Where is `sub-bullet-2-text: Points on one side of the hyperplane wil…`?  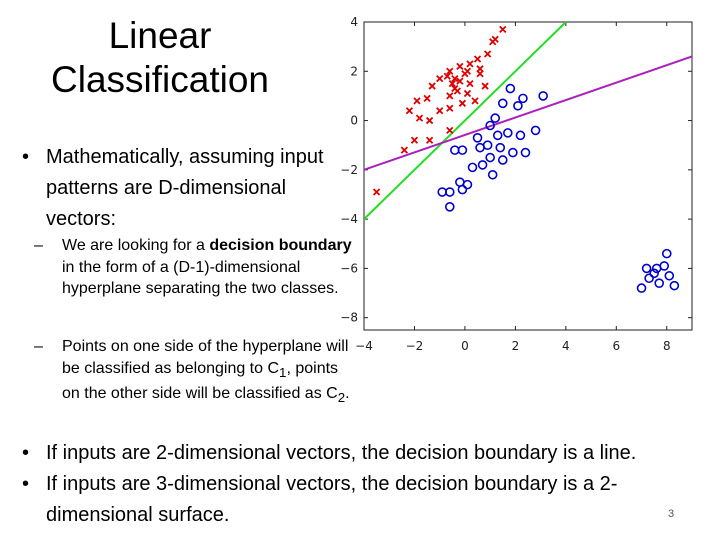
sub-bullet-2-text: Points on one side of the hyperplane wil… is located at coordinates (207, 372).